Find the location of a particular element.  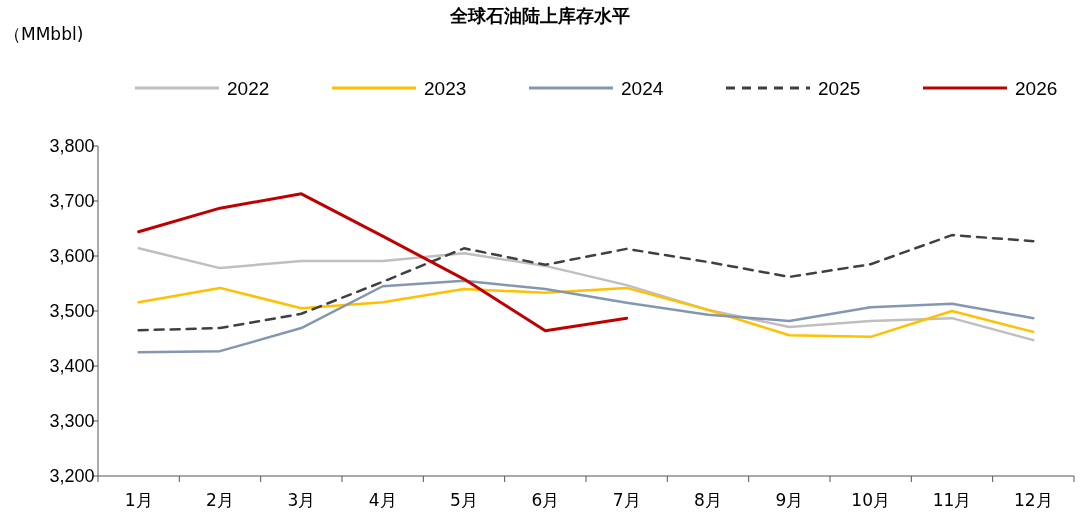

x-tick-label: 2月 is located at coordinates (220, 500).